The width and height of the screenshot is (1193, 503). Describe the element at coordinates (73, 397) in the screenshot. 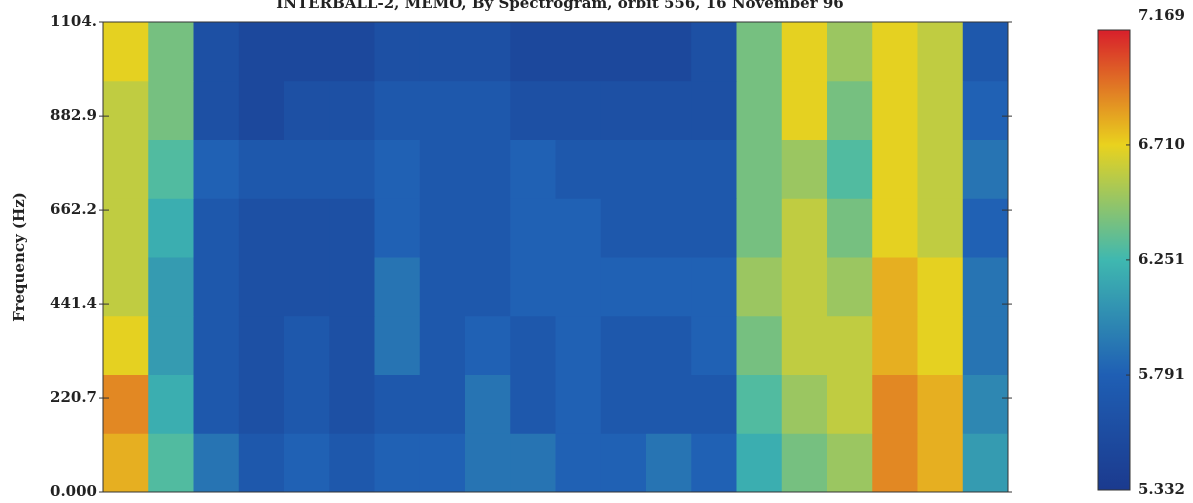

I see `y-tick-label: 220.7` at that location.